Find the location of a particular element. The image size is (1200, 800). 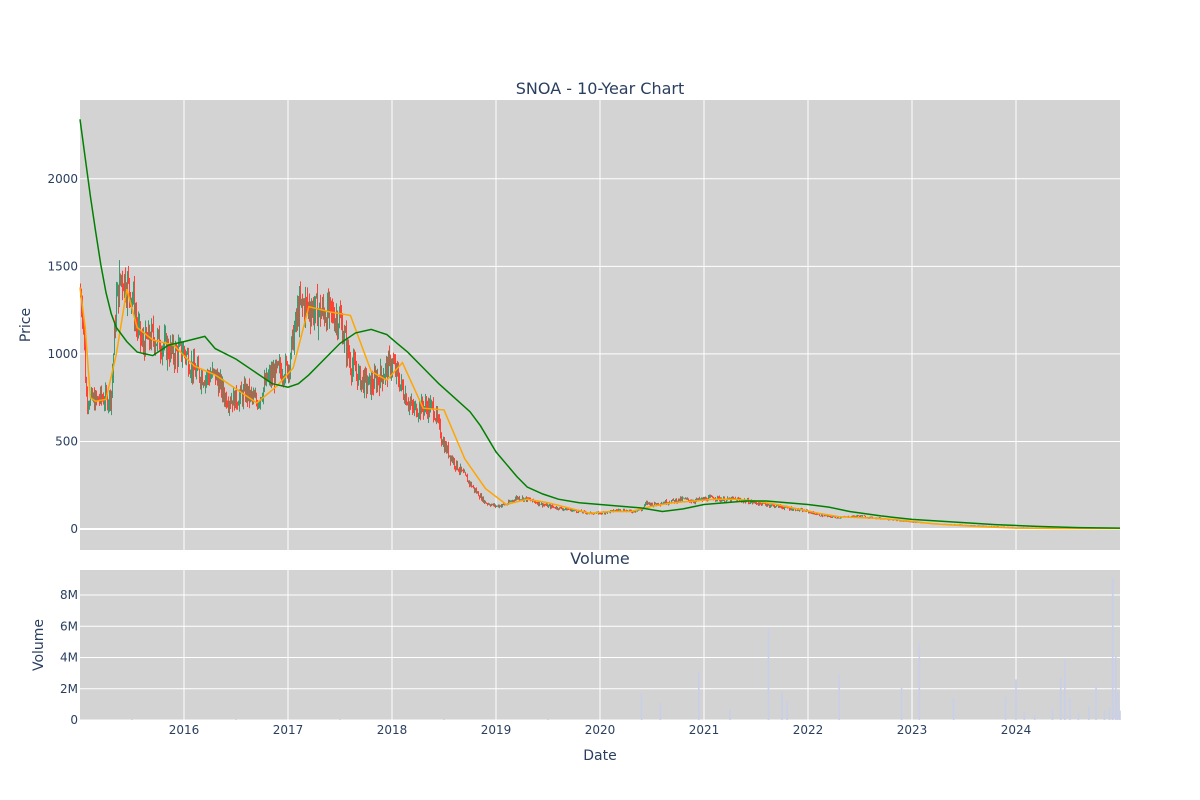

volume-y-tick-label: 4M is located at coordinates (69, 658).